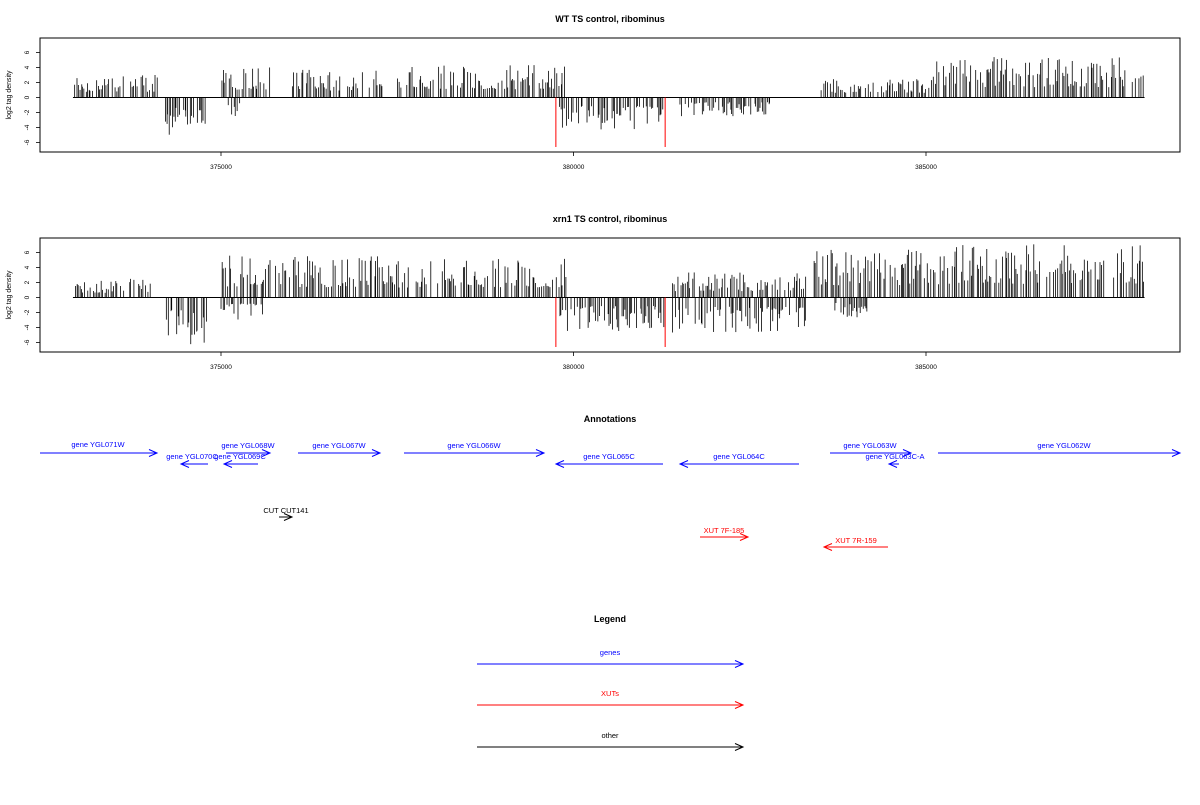  I want to click on legend: Legend genes XUTs other, so click(611, 682).